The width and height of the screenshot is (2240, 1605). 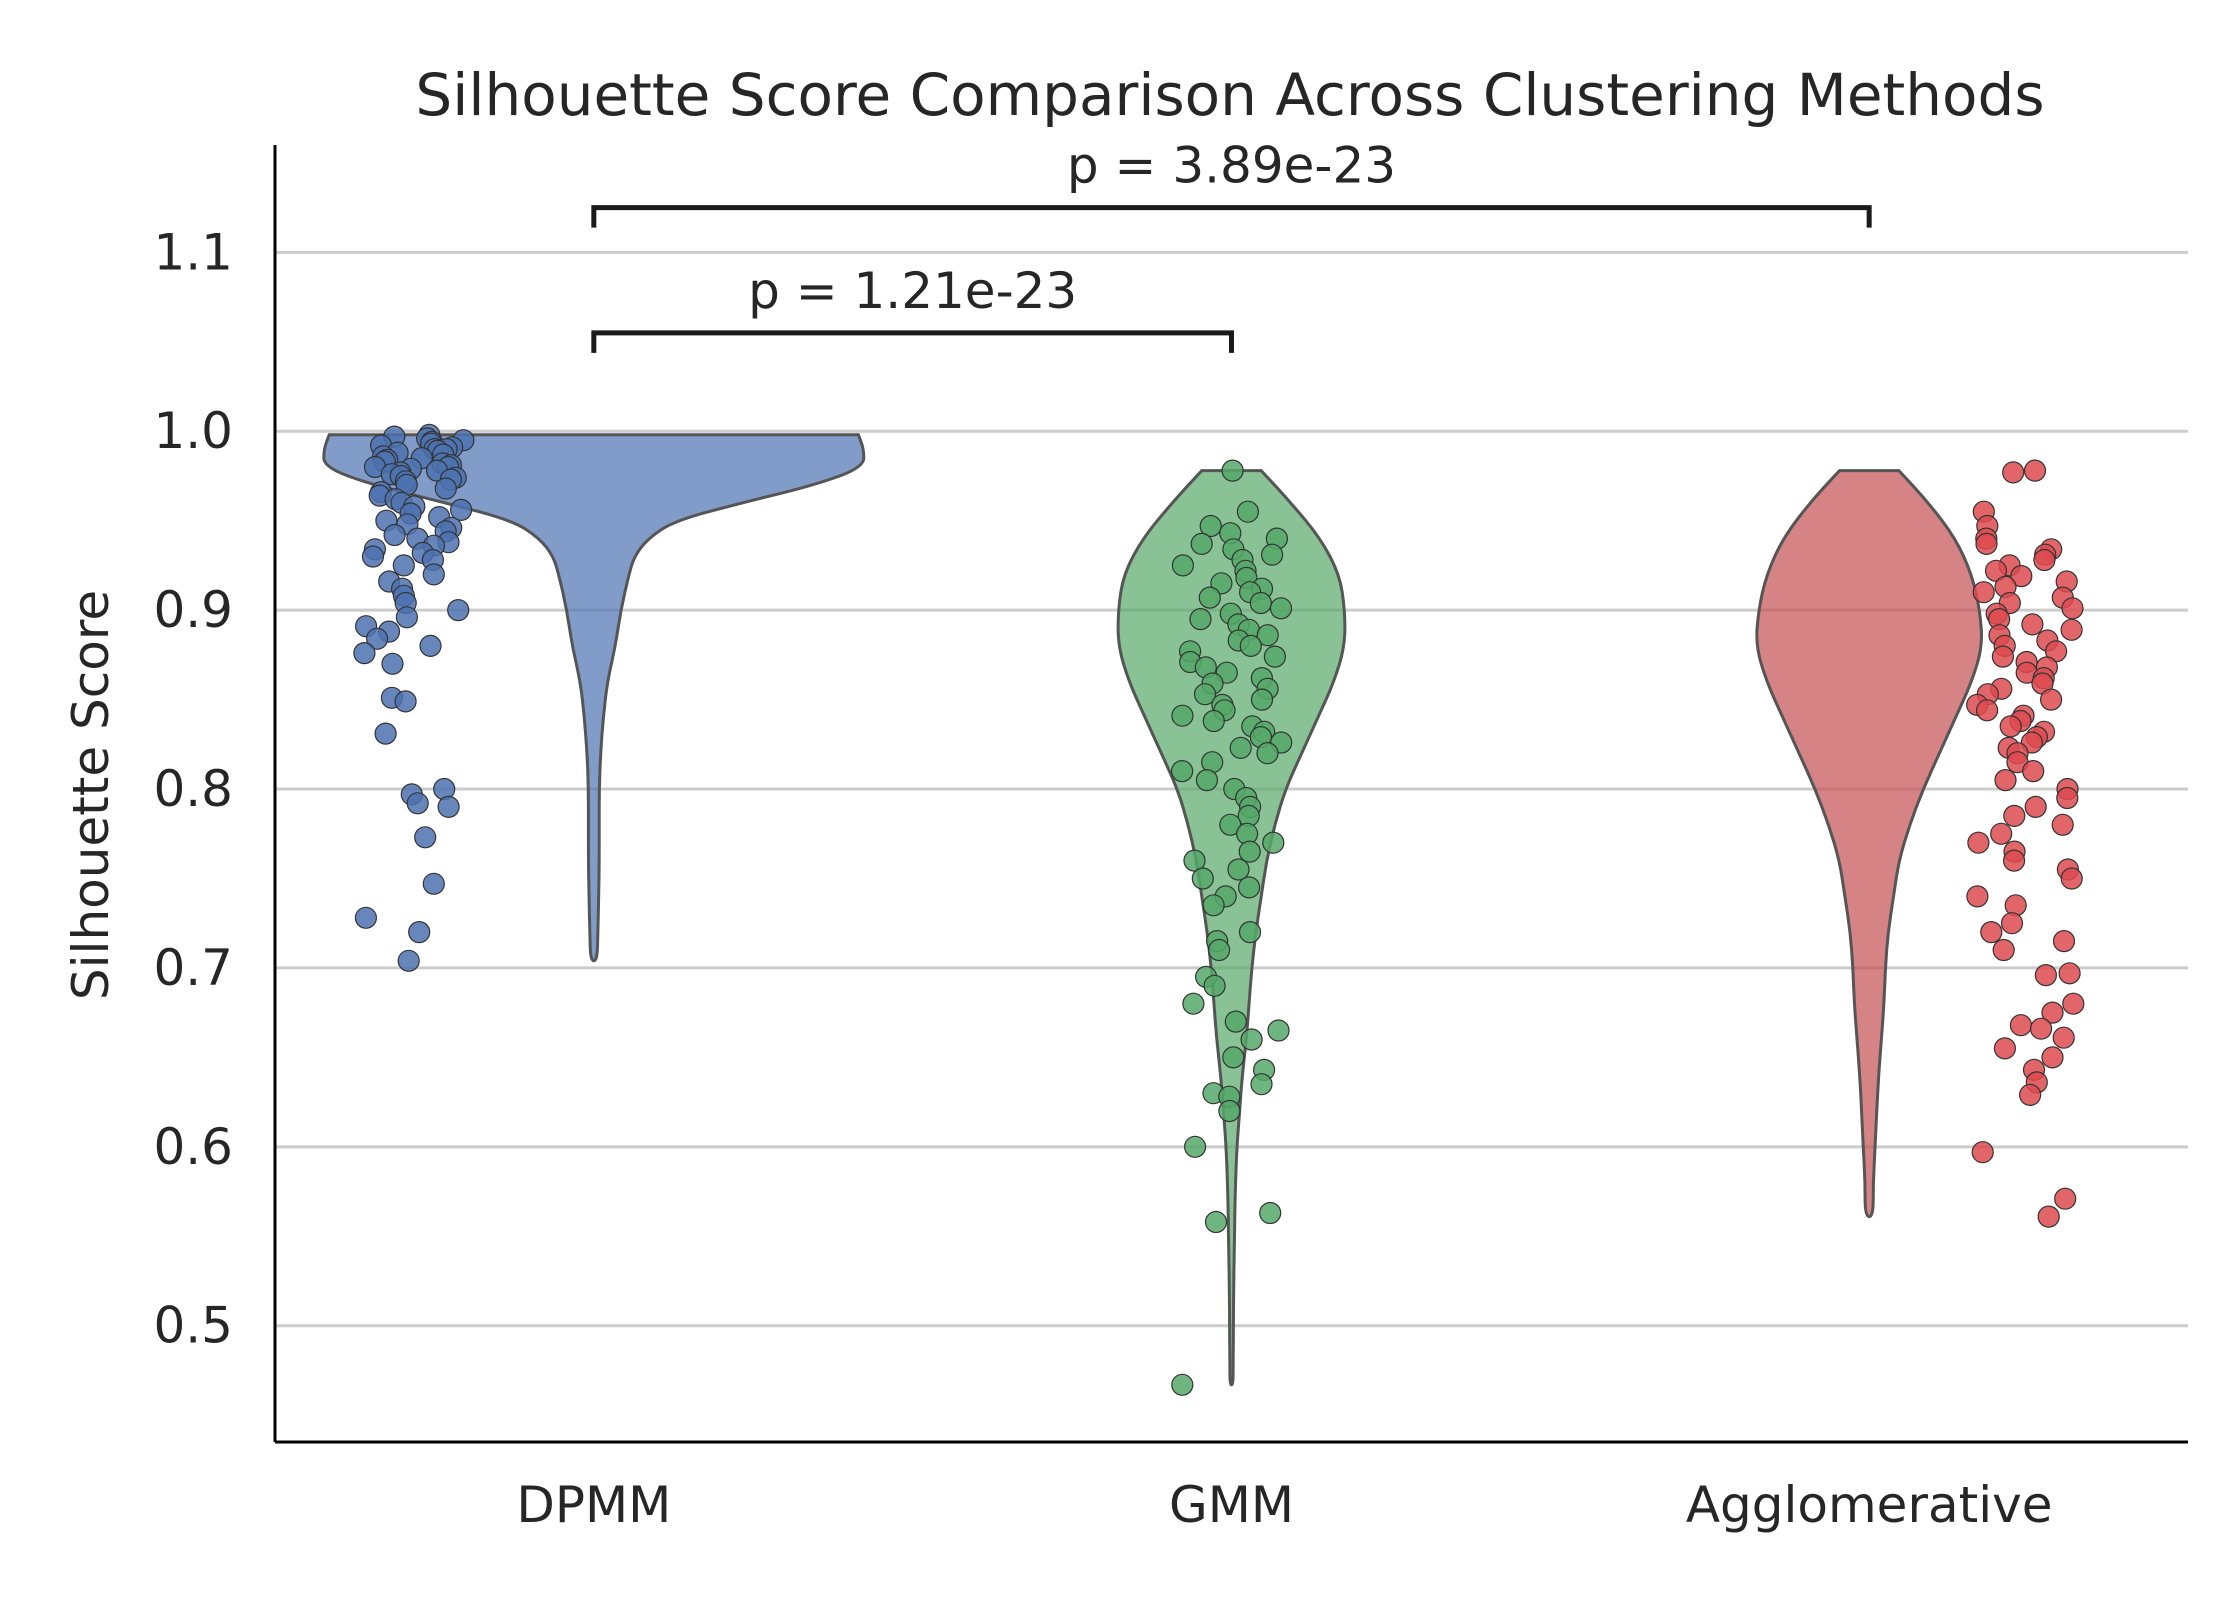 I want to click on y-tick-label: 0.7, so click(x=193, y=968).